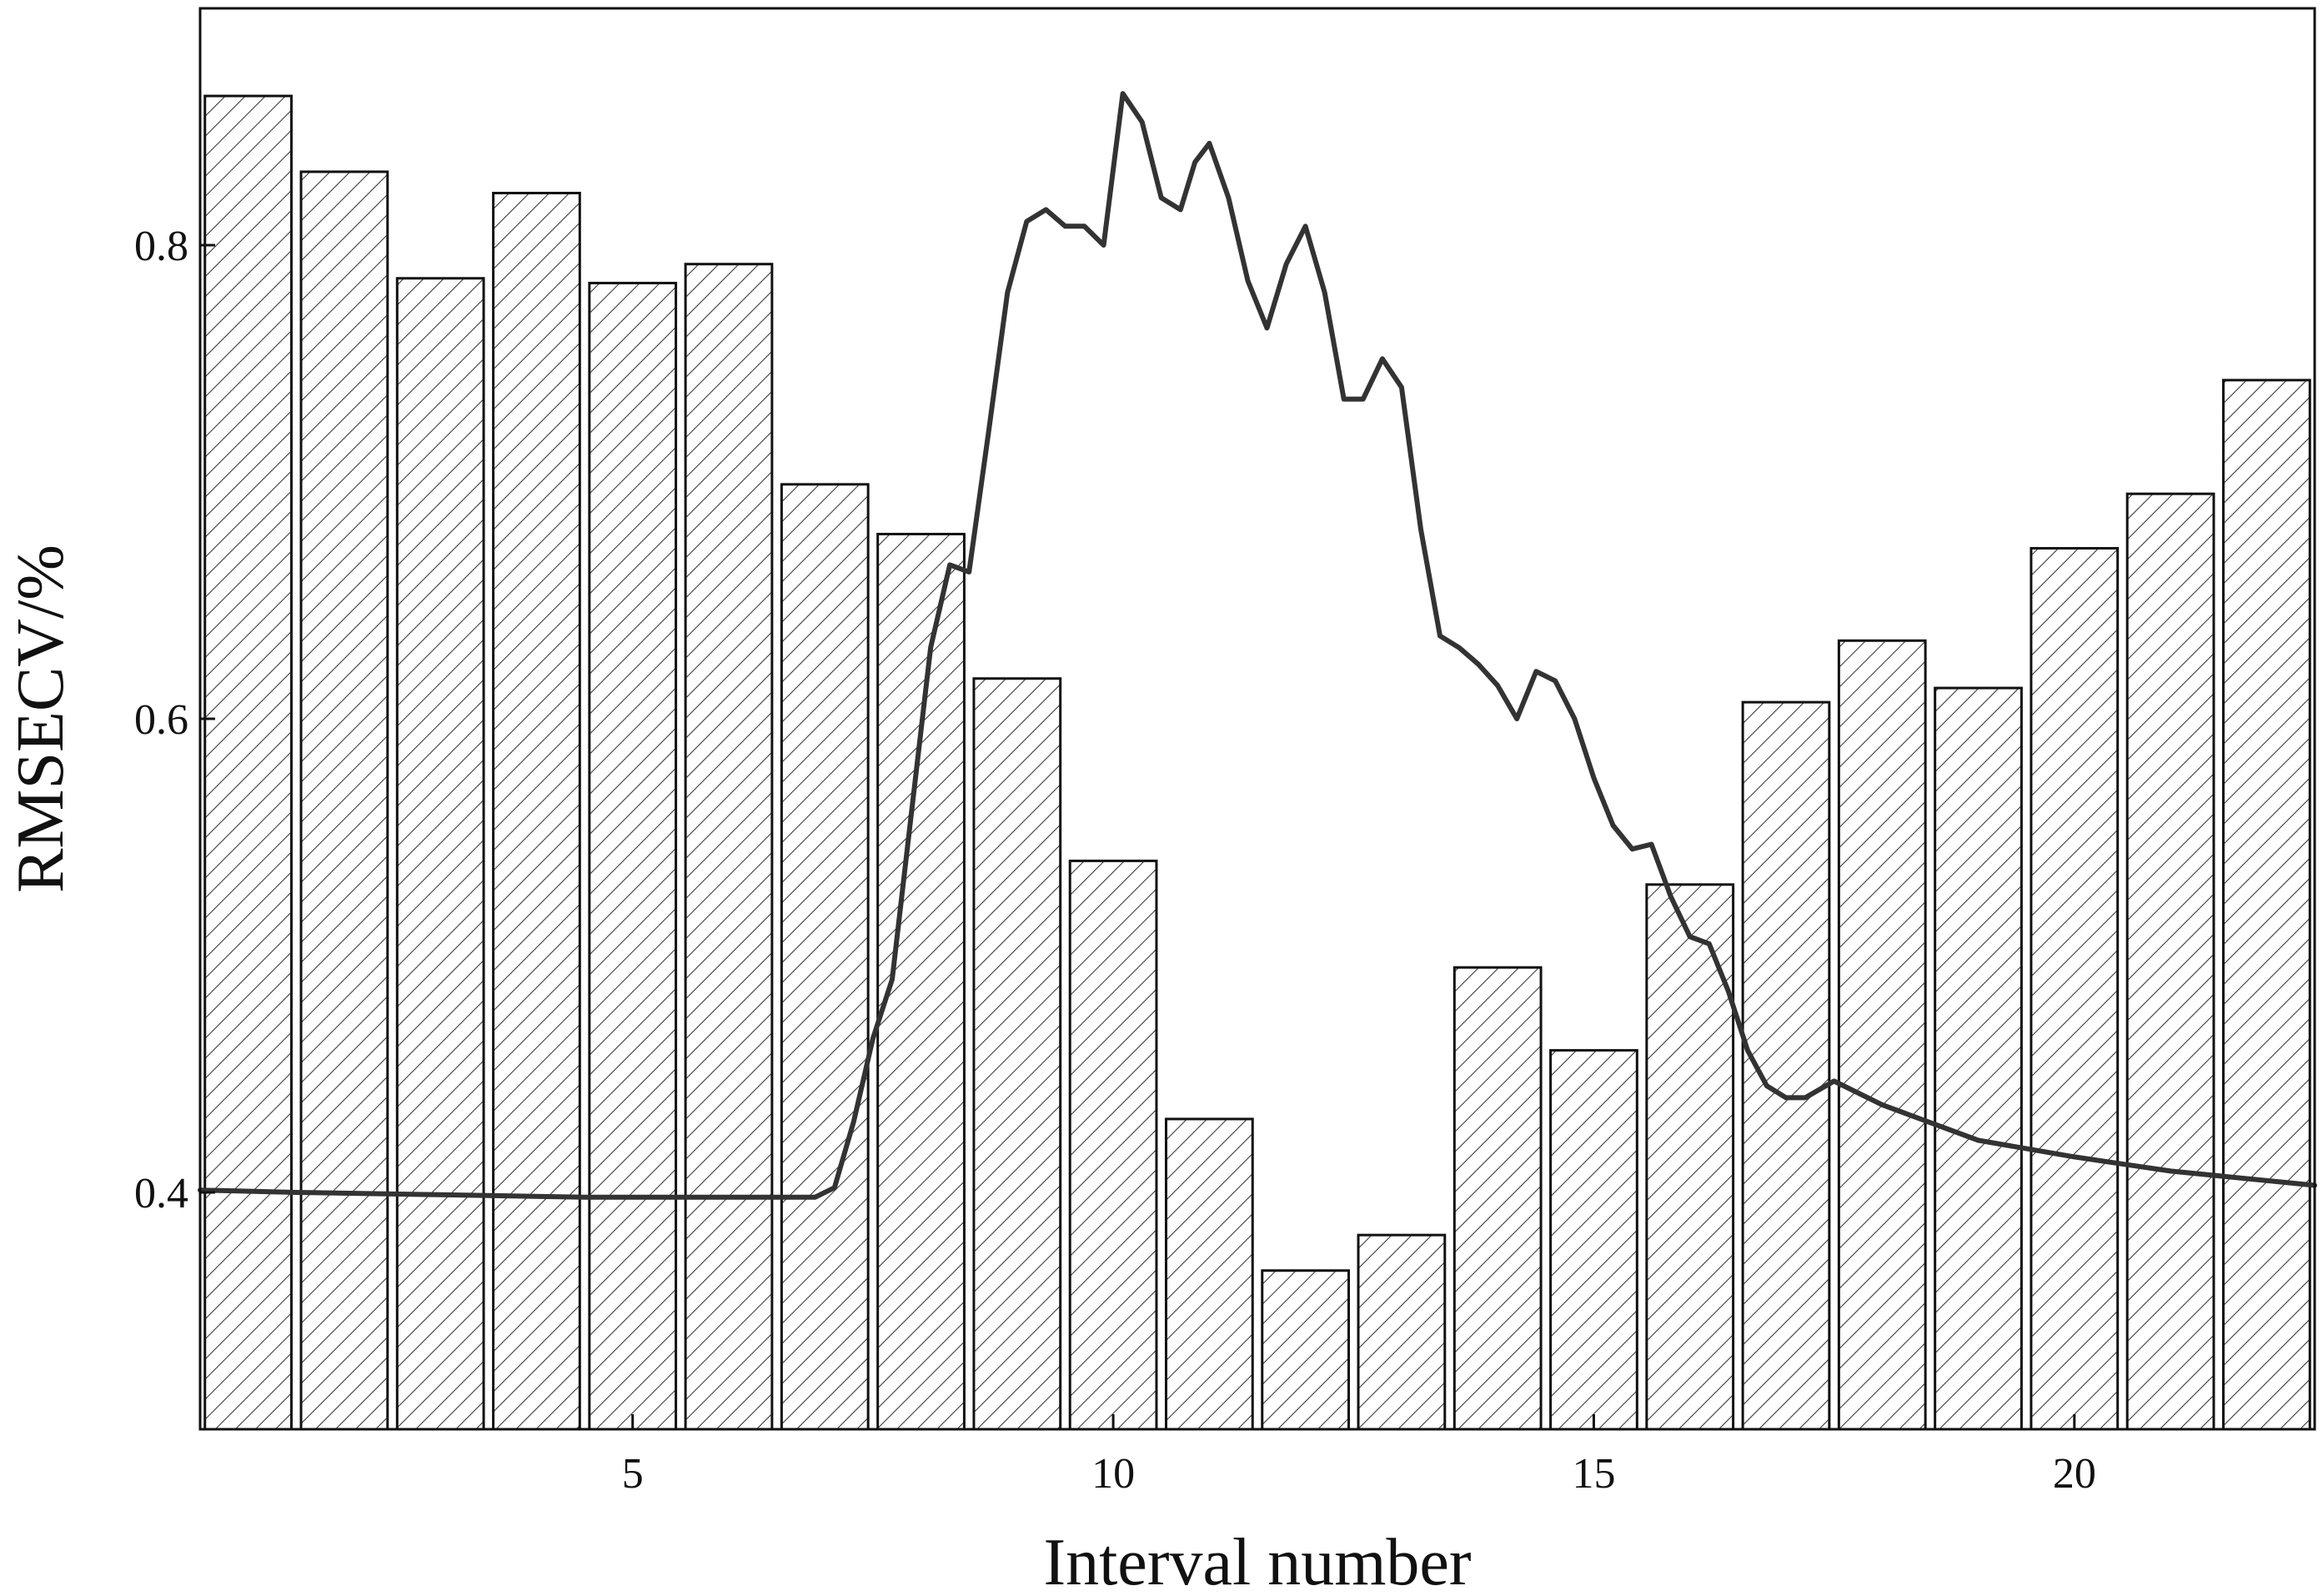 The image size is (2323, 1596). Describe the element at coordinates (1359, 1456) in the screenshot. I see `x-axis: 5 10 15 20` at that location.